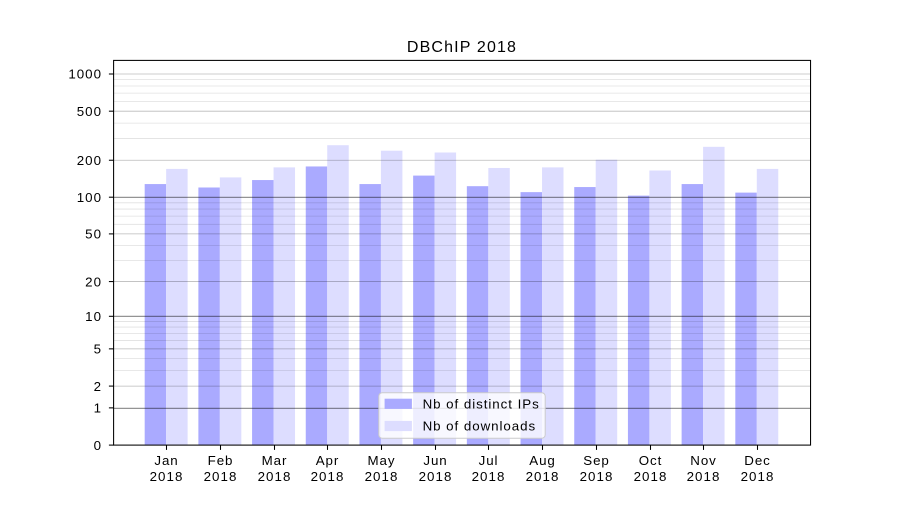 This screenshot has height=505, width=900. What do you see at coordinates (98, 445) in the screenshot?
I see `svg-text: 0` at bounding box center [98, 445].